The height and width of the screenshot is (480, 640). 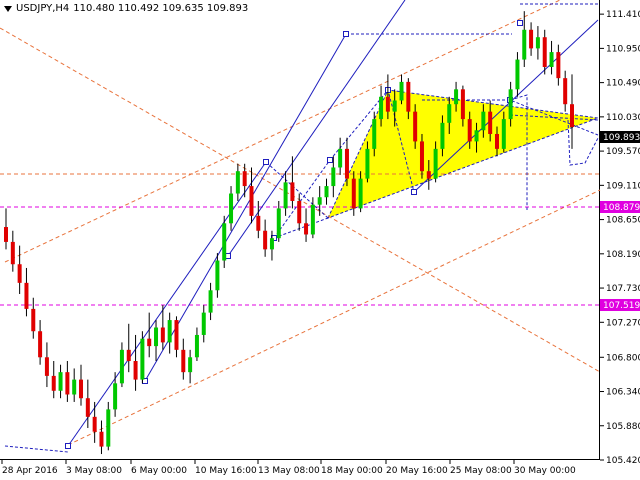 What do you see at coordinates (621, 138) in the screenshot?
I see `svg-text: 109.893` at bounding box center [621, 138].